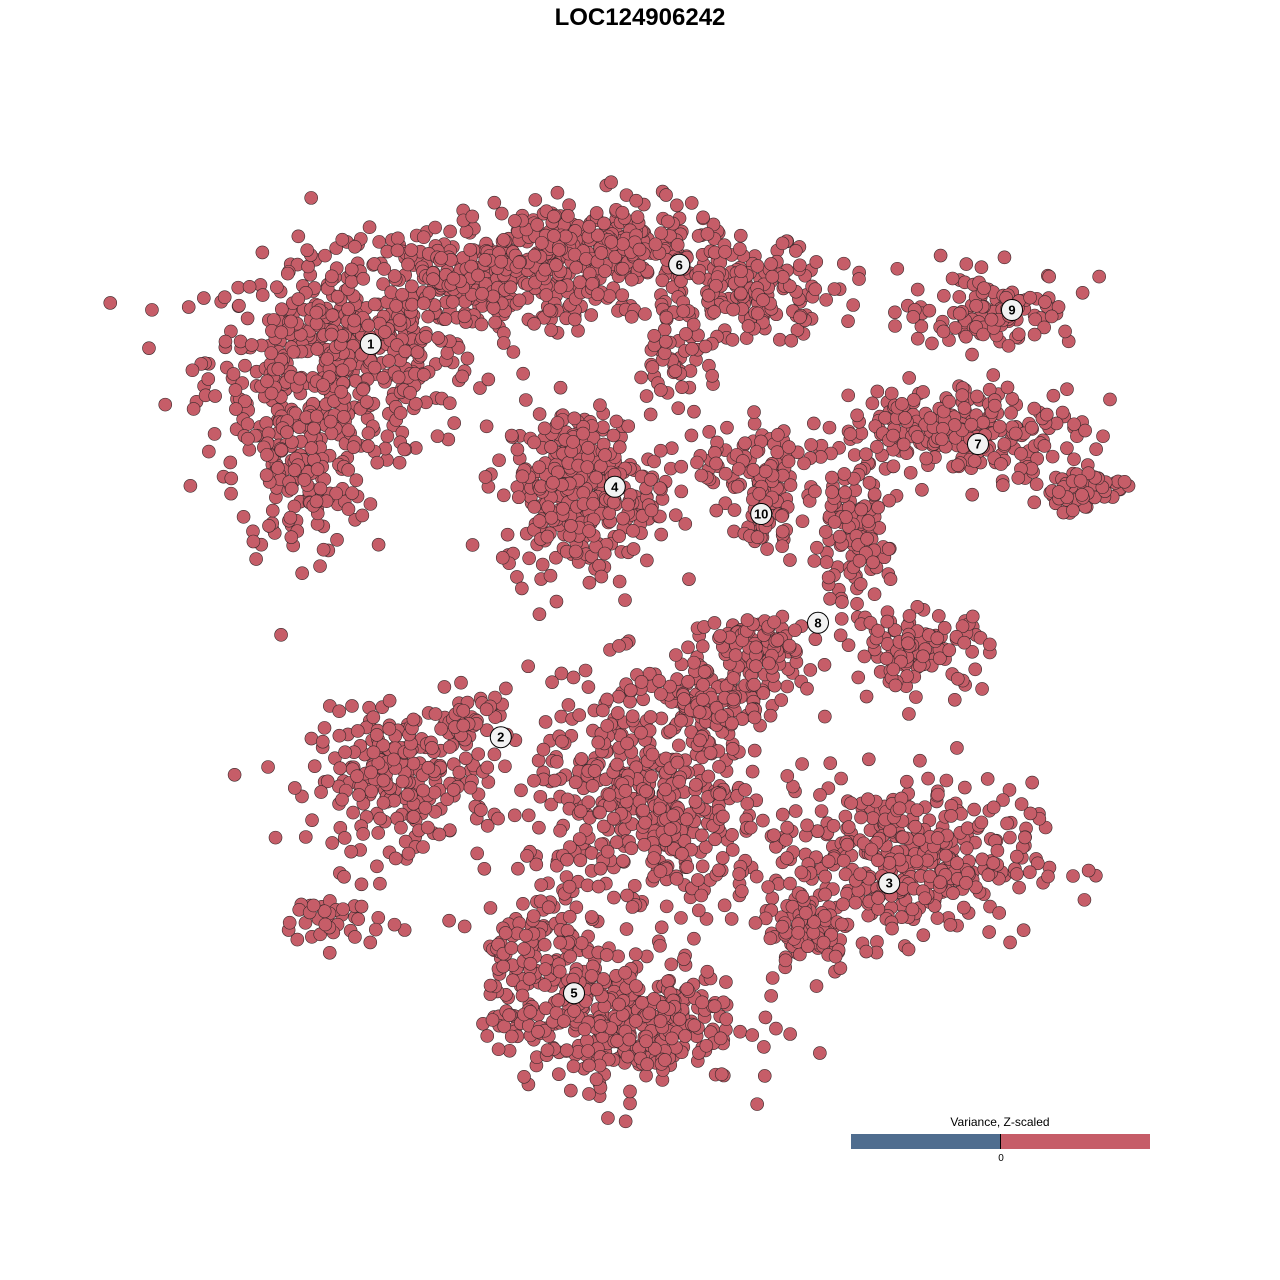  Describe the element at coordinates (1011, 310) in the screenshot. I see `cluster-label-text: 9` at that location.